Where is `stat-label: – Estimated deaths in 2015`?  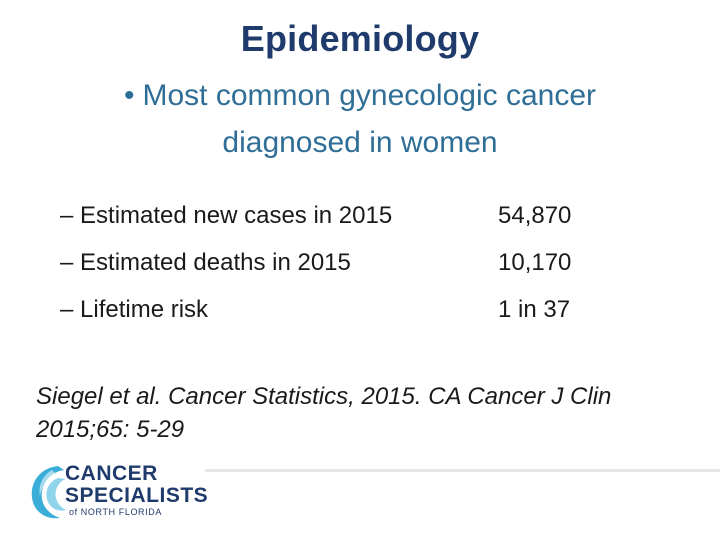
stat-label: – Estimated deaths in 2015 is located at coordinates (205, 262).